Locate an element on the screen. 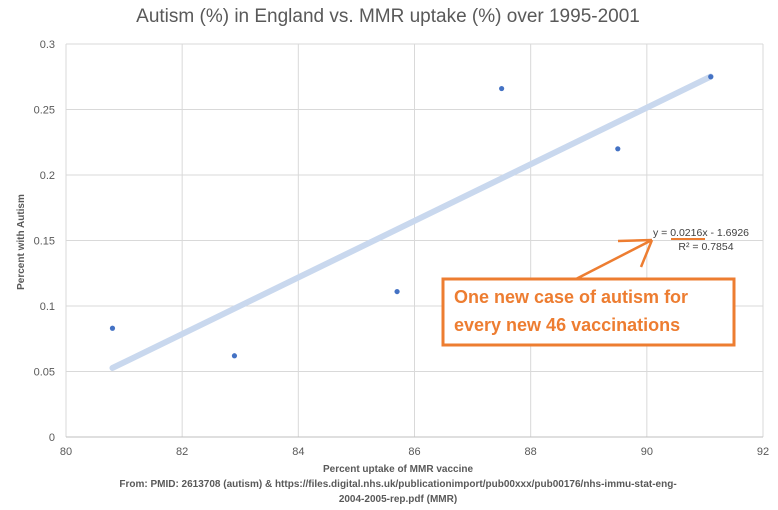 The height and width of the screenshot is (510, 778). x-tick-label: 80 is located at coordinates (66, 452).